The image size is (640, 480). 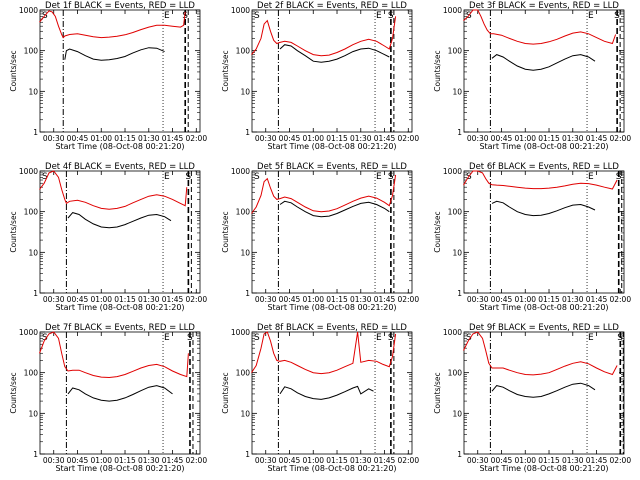 I want to click on panel-title: Det 1f BLACK = Events, RED = LLD, so click(x=120, y=6).